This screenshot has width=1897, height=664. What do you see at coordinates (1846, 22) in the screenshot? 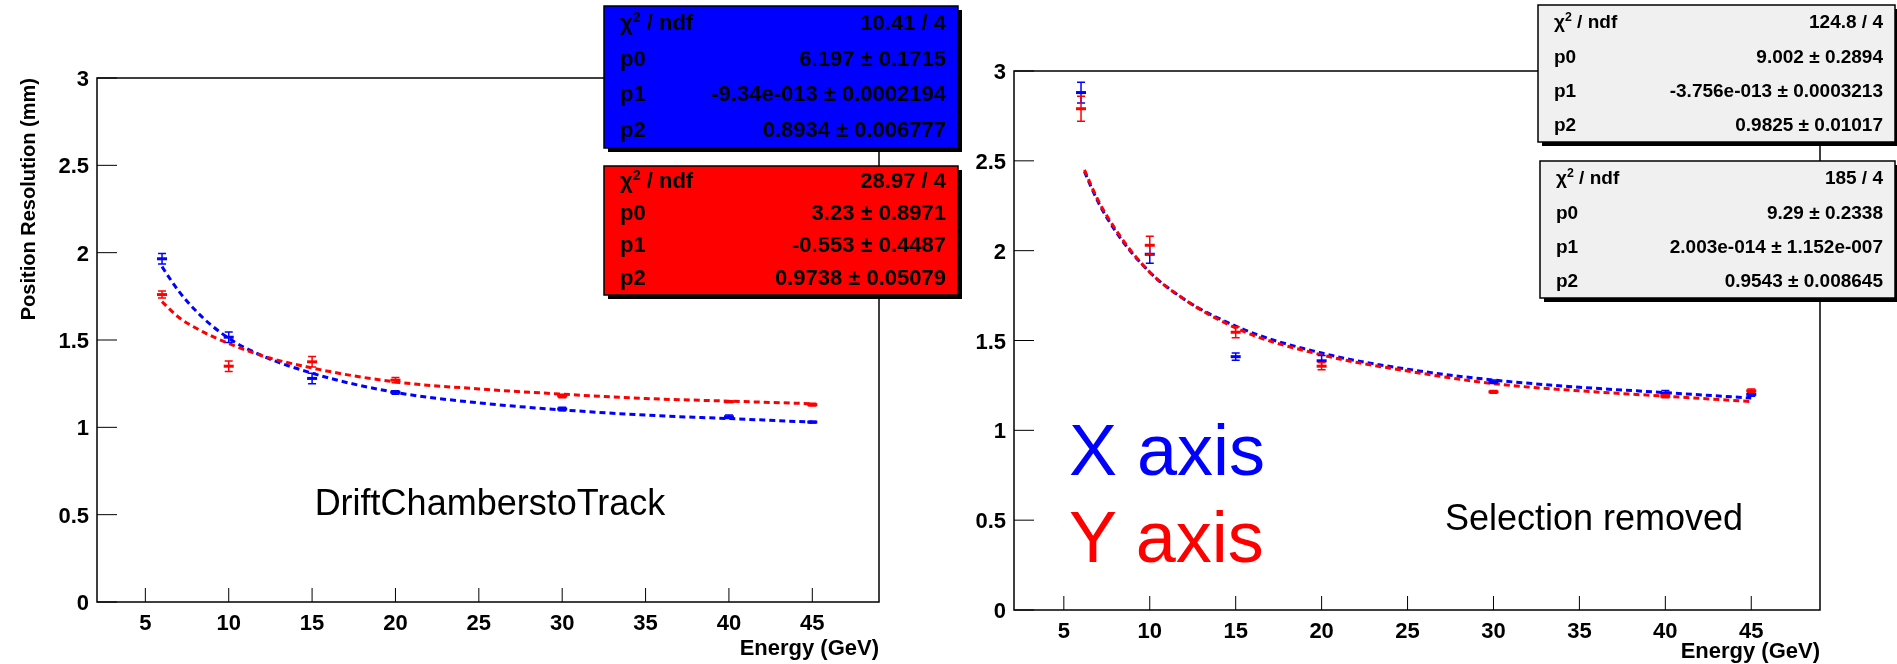
I see `text: 124.8 / 4` at bounding box center [1846, 22].